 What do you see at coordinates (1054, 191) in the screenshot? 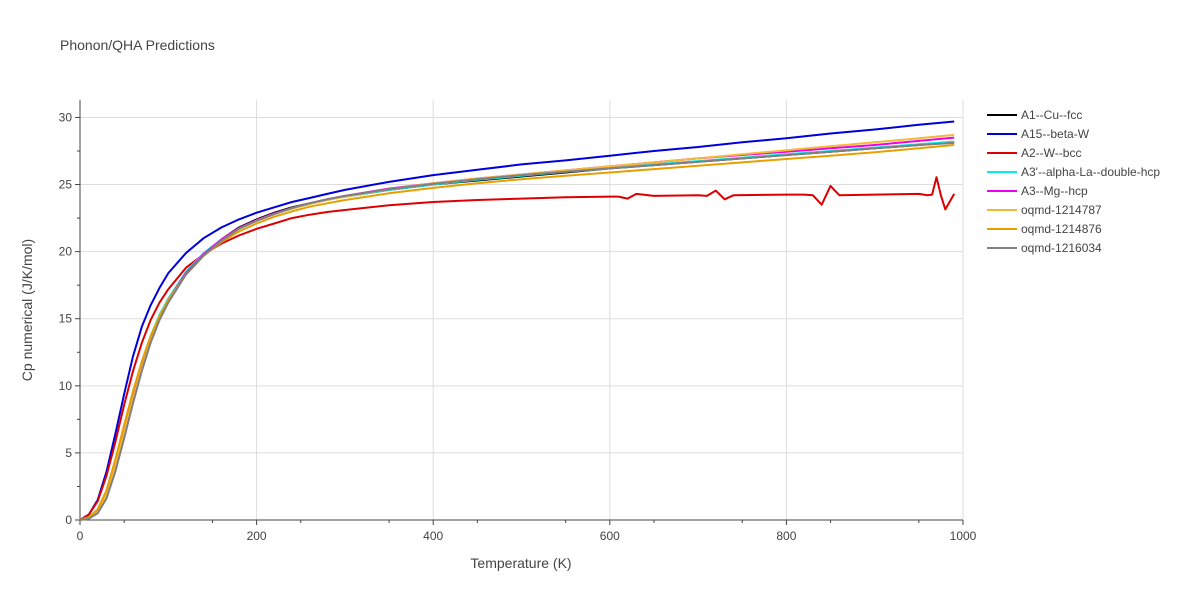
I see `legend-label: A3--Mg--hcp` at bounding box center [1054, 191].